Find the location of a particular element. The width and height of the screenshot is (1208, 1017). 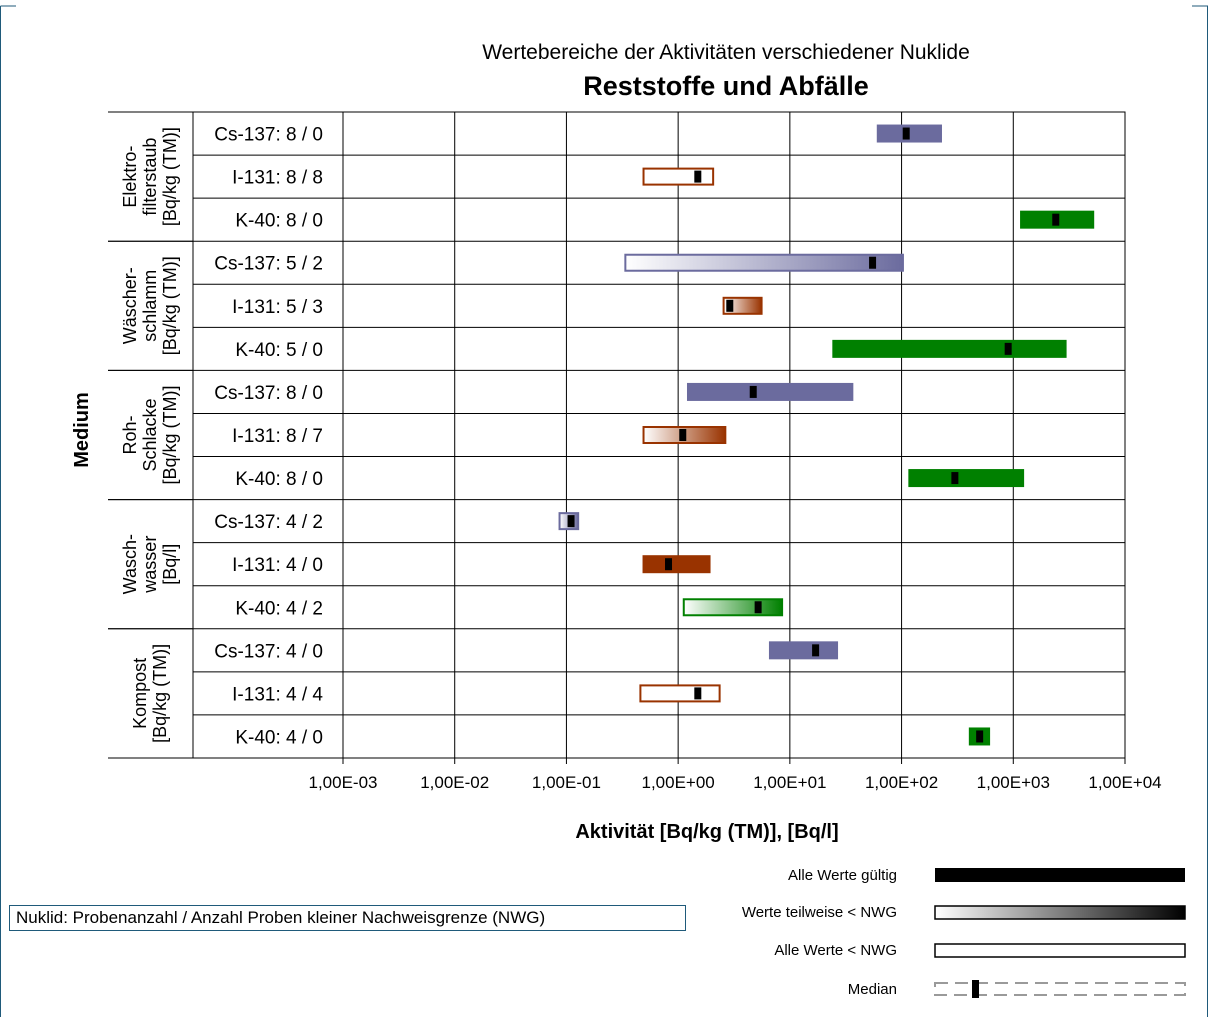

x-tick-label: 1,00E-02 is located at coordinates (454, 782).